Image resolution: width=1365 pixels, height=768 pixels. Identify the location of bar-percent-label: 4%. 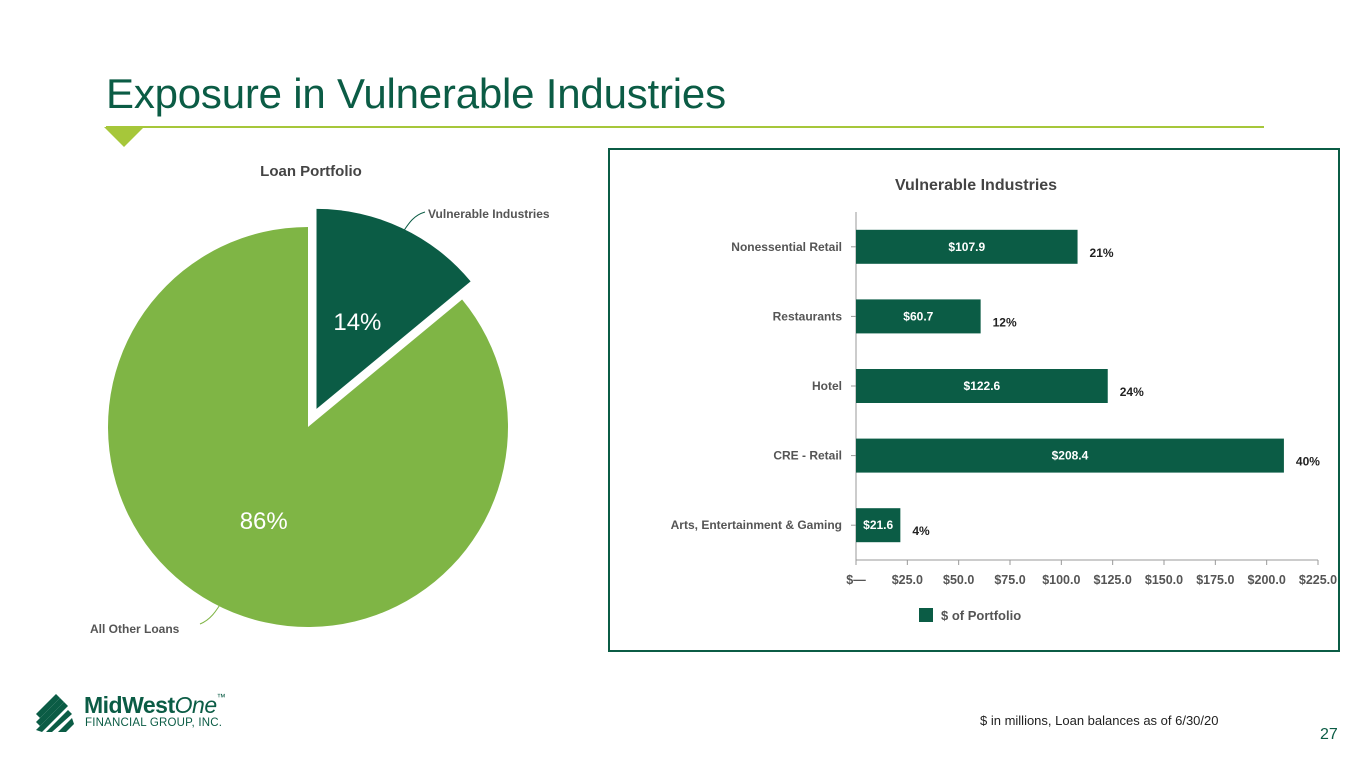
(921, 531).